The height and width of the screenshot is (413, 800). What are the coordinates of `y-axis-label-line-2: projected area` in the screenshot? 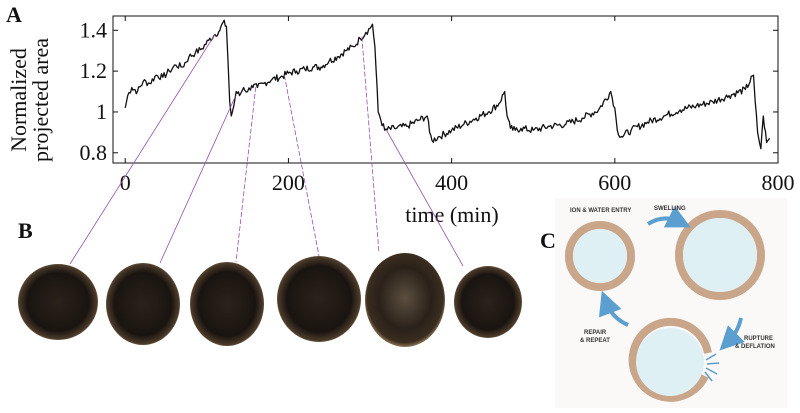 It's located at (40, 100).